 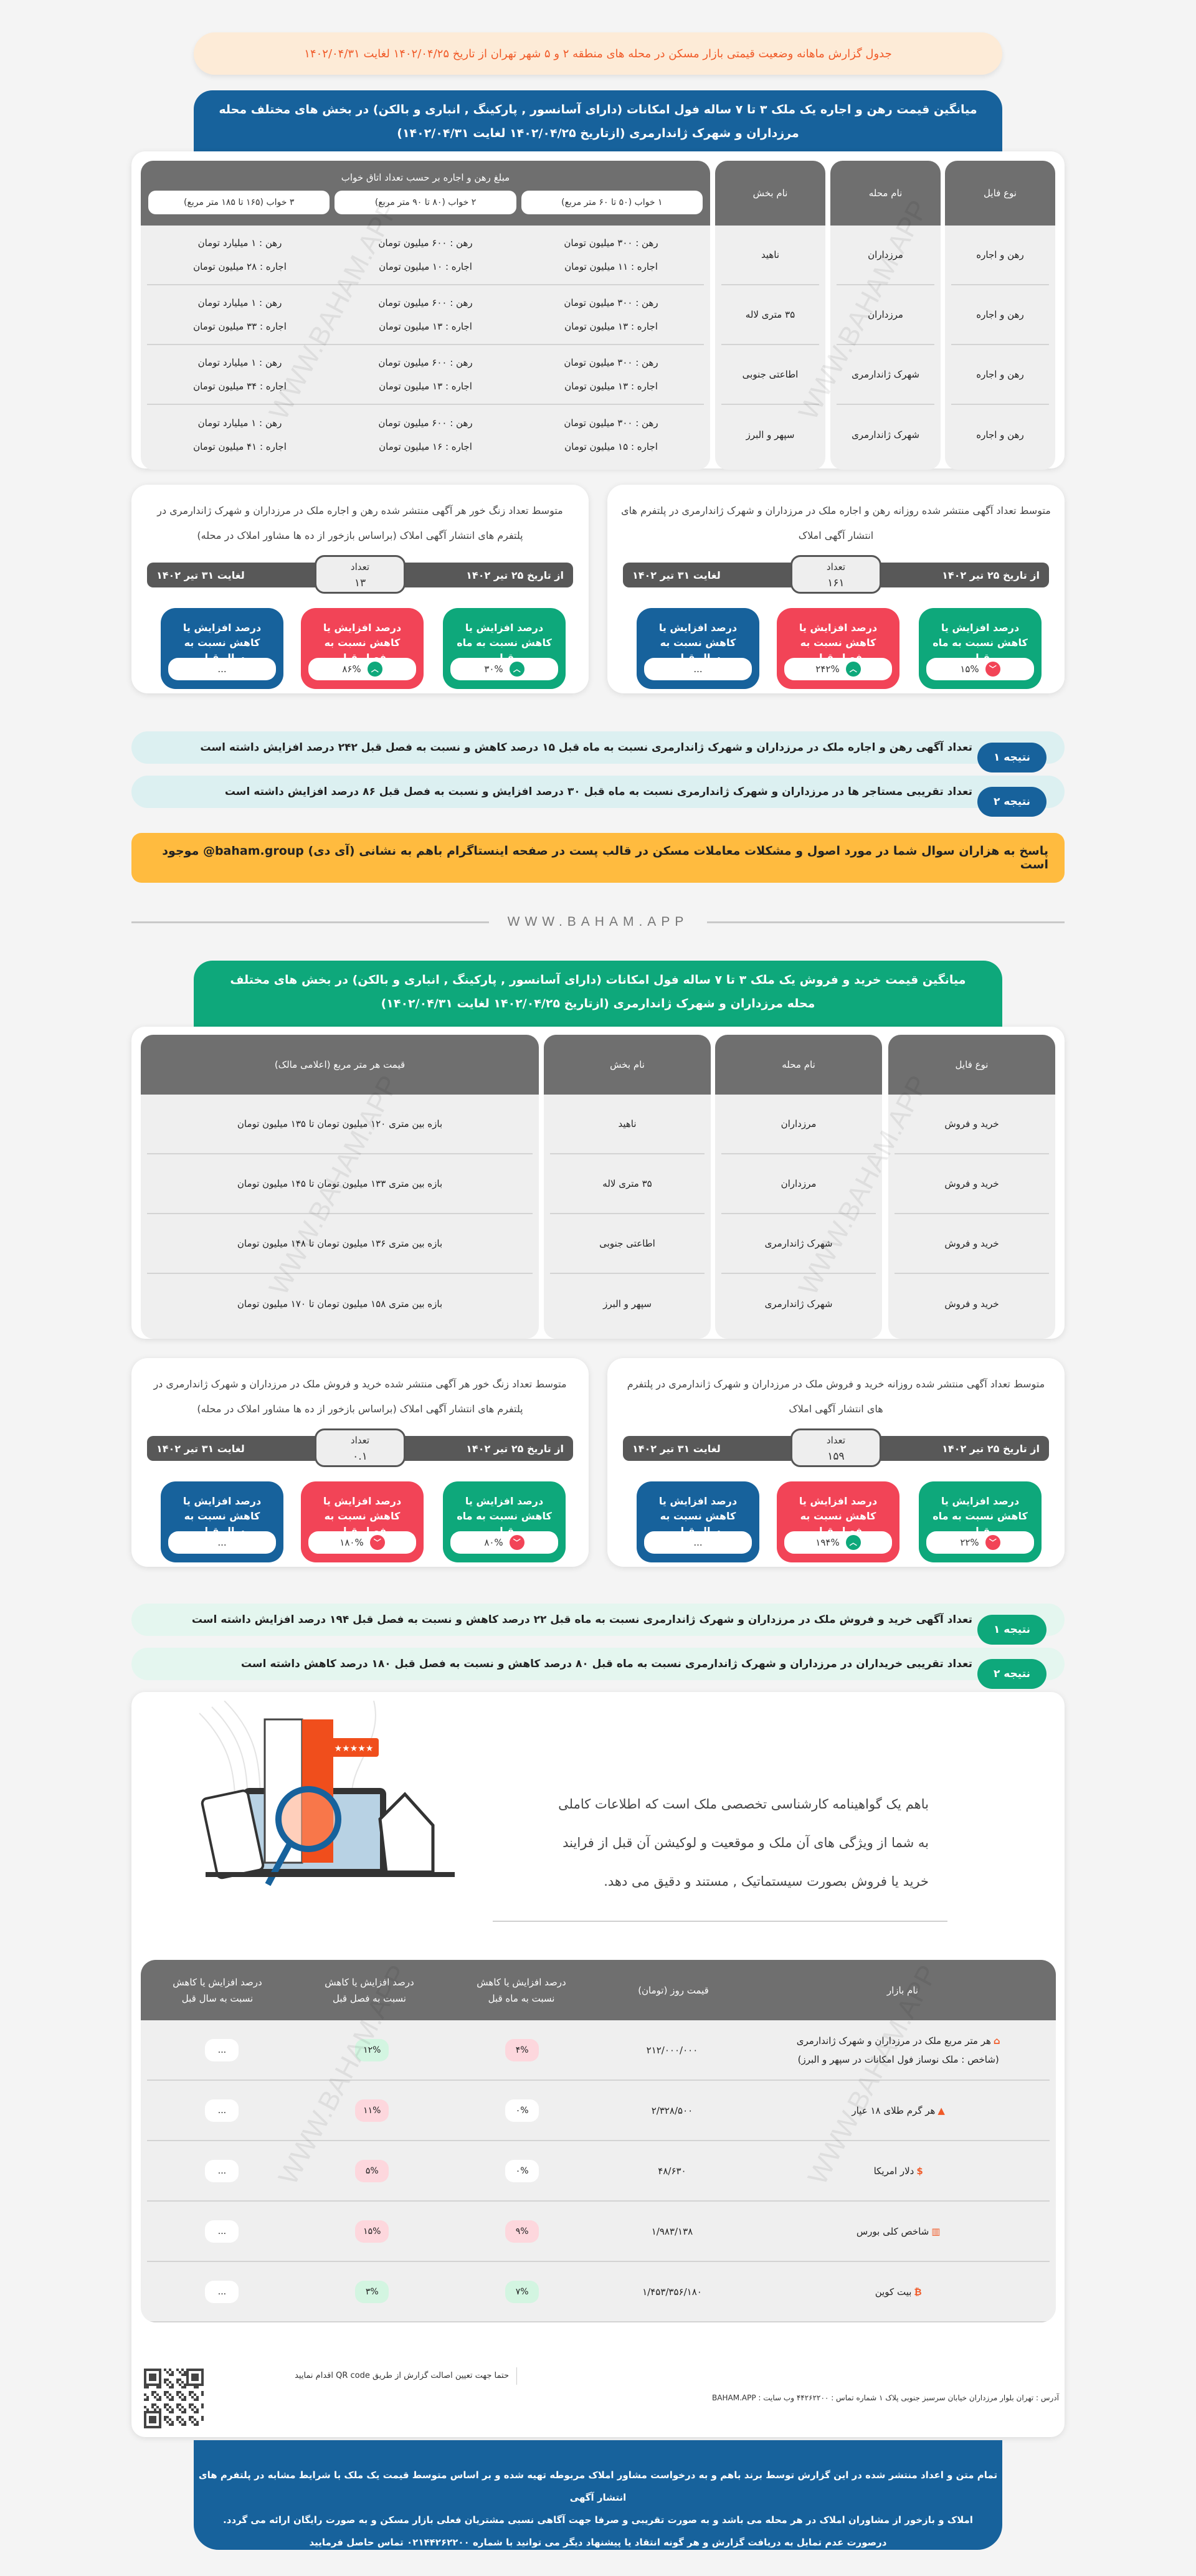 What do you see at coordinates (902, 1990) in the screenshot?
I see `market-header-cell: نام بازار` at bounding box center [902, 1990].